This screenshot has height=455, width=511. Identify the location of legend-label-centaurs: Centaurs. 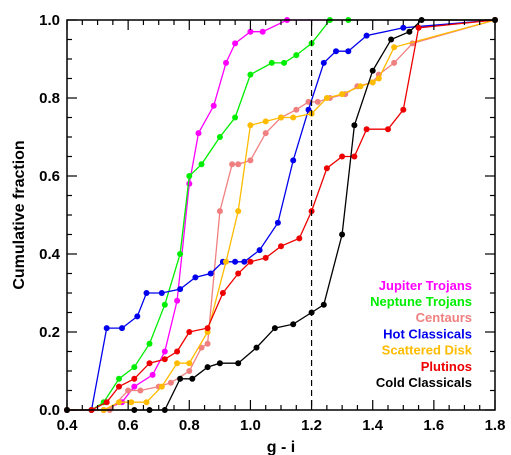
(444, 317).